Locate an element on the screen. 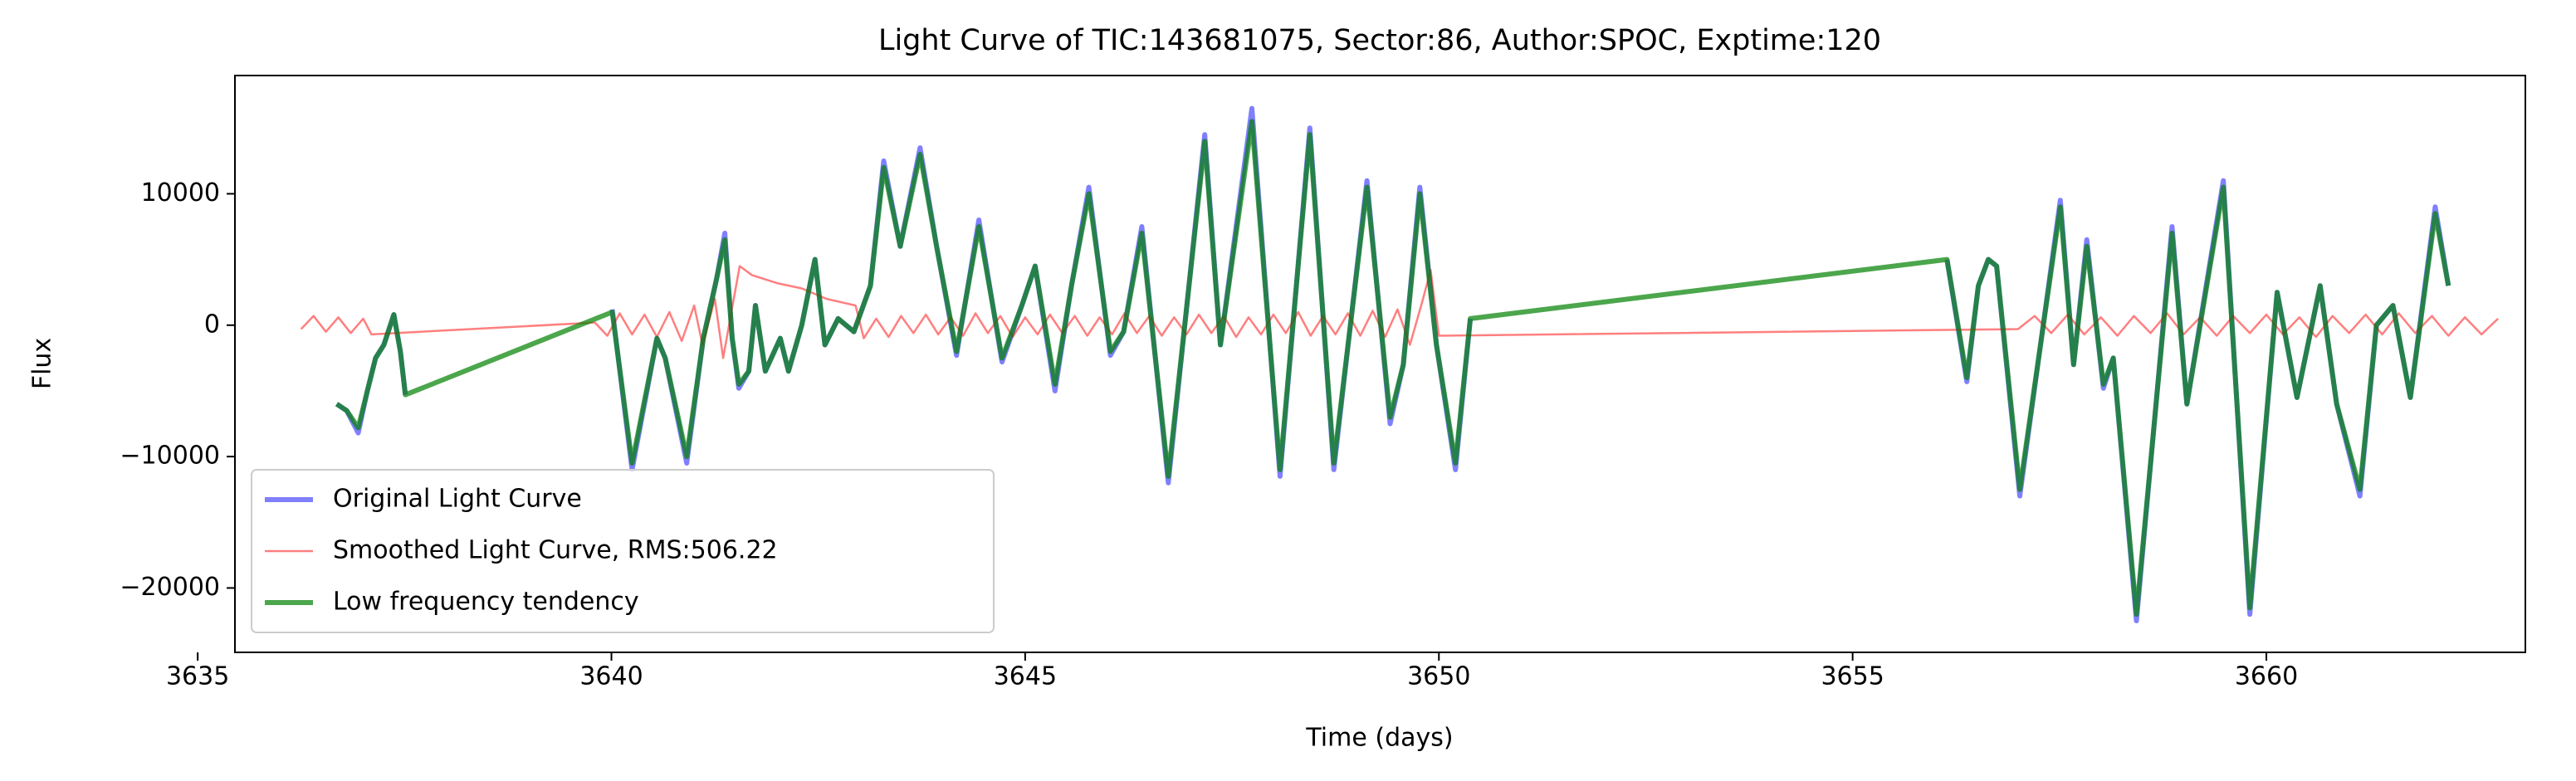  y-axis-label: Flux is located at coordinates (42, 363).